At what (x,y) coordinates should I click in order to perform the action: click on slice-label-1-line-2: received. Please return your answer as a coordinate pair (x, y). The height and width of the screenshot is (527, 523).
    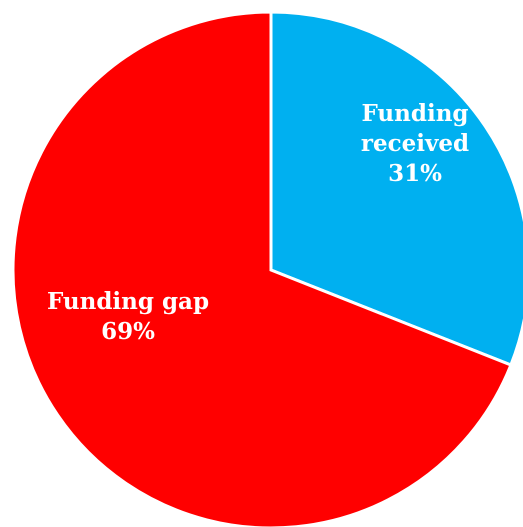
    Looking at the image, I should click on (415, 143).